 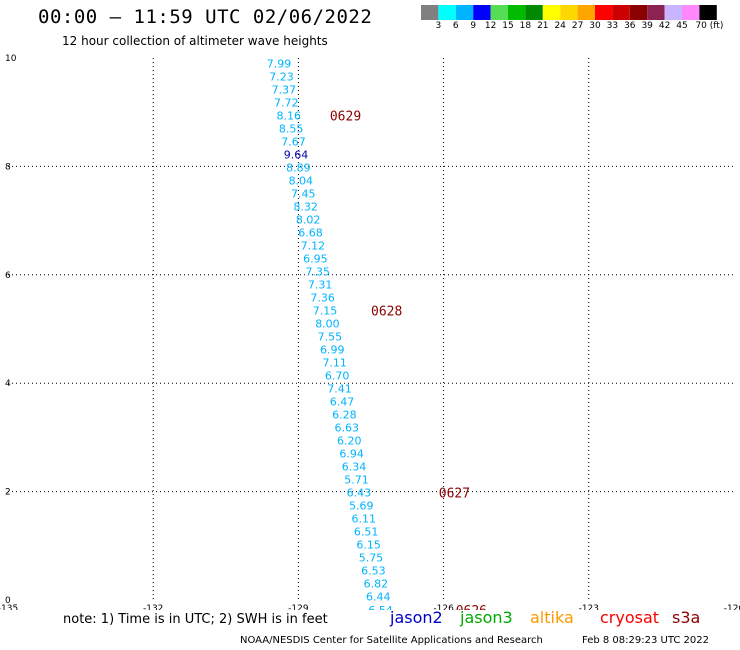 What do you see at coordinates (8, 601) in the screenshot?
I see `y-tick-label: 0` at bounding box center [8, 601].